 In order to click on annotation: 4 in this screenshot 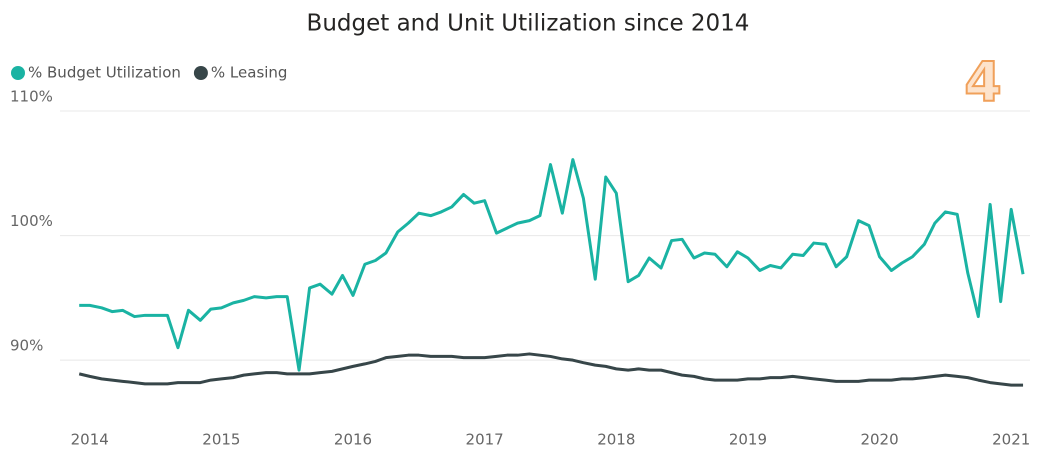, I will do `click(983, 82)`.